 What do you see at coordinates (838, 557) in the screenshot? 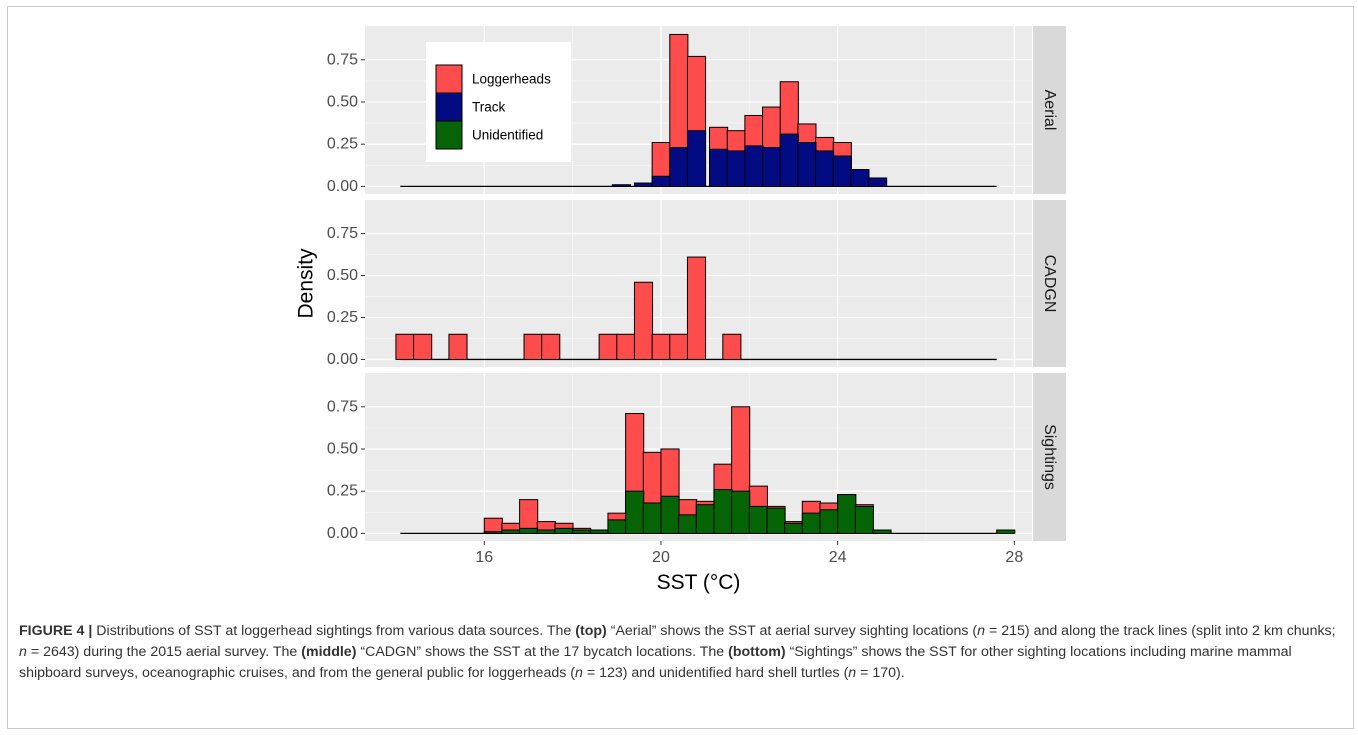
I see `x-tick-label: 24` at bounding box center [838, 557].